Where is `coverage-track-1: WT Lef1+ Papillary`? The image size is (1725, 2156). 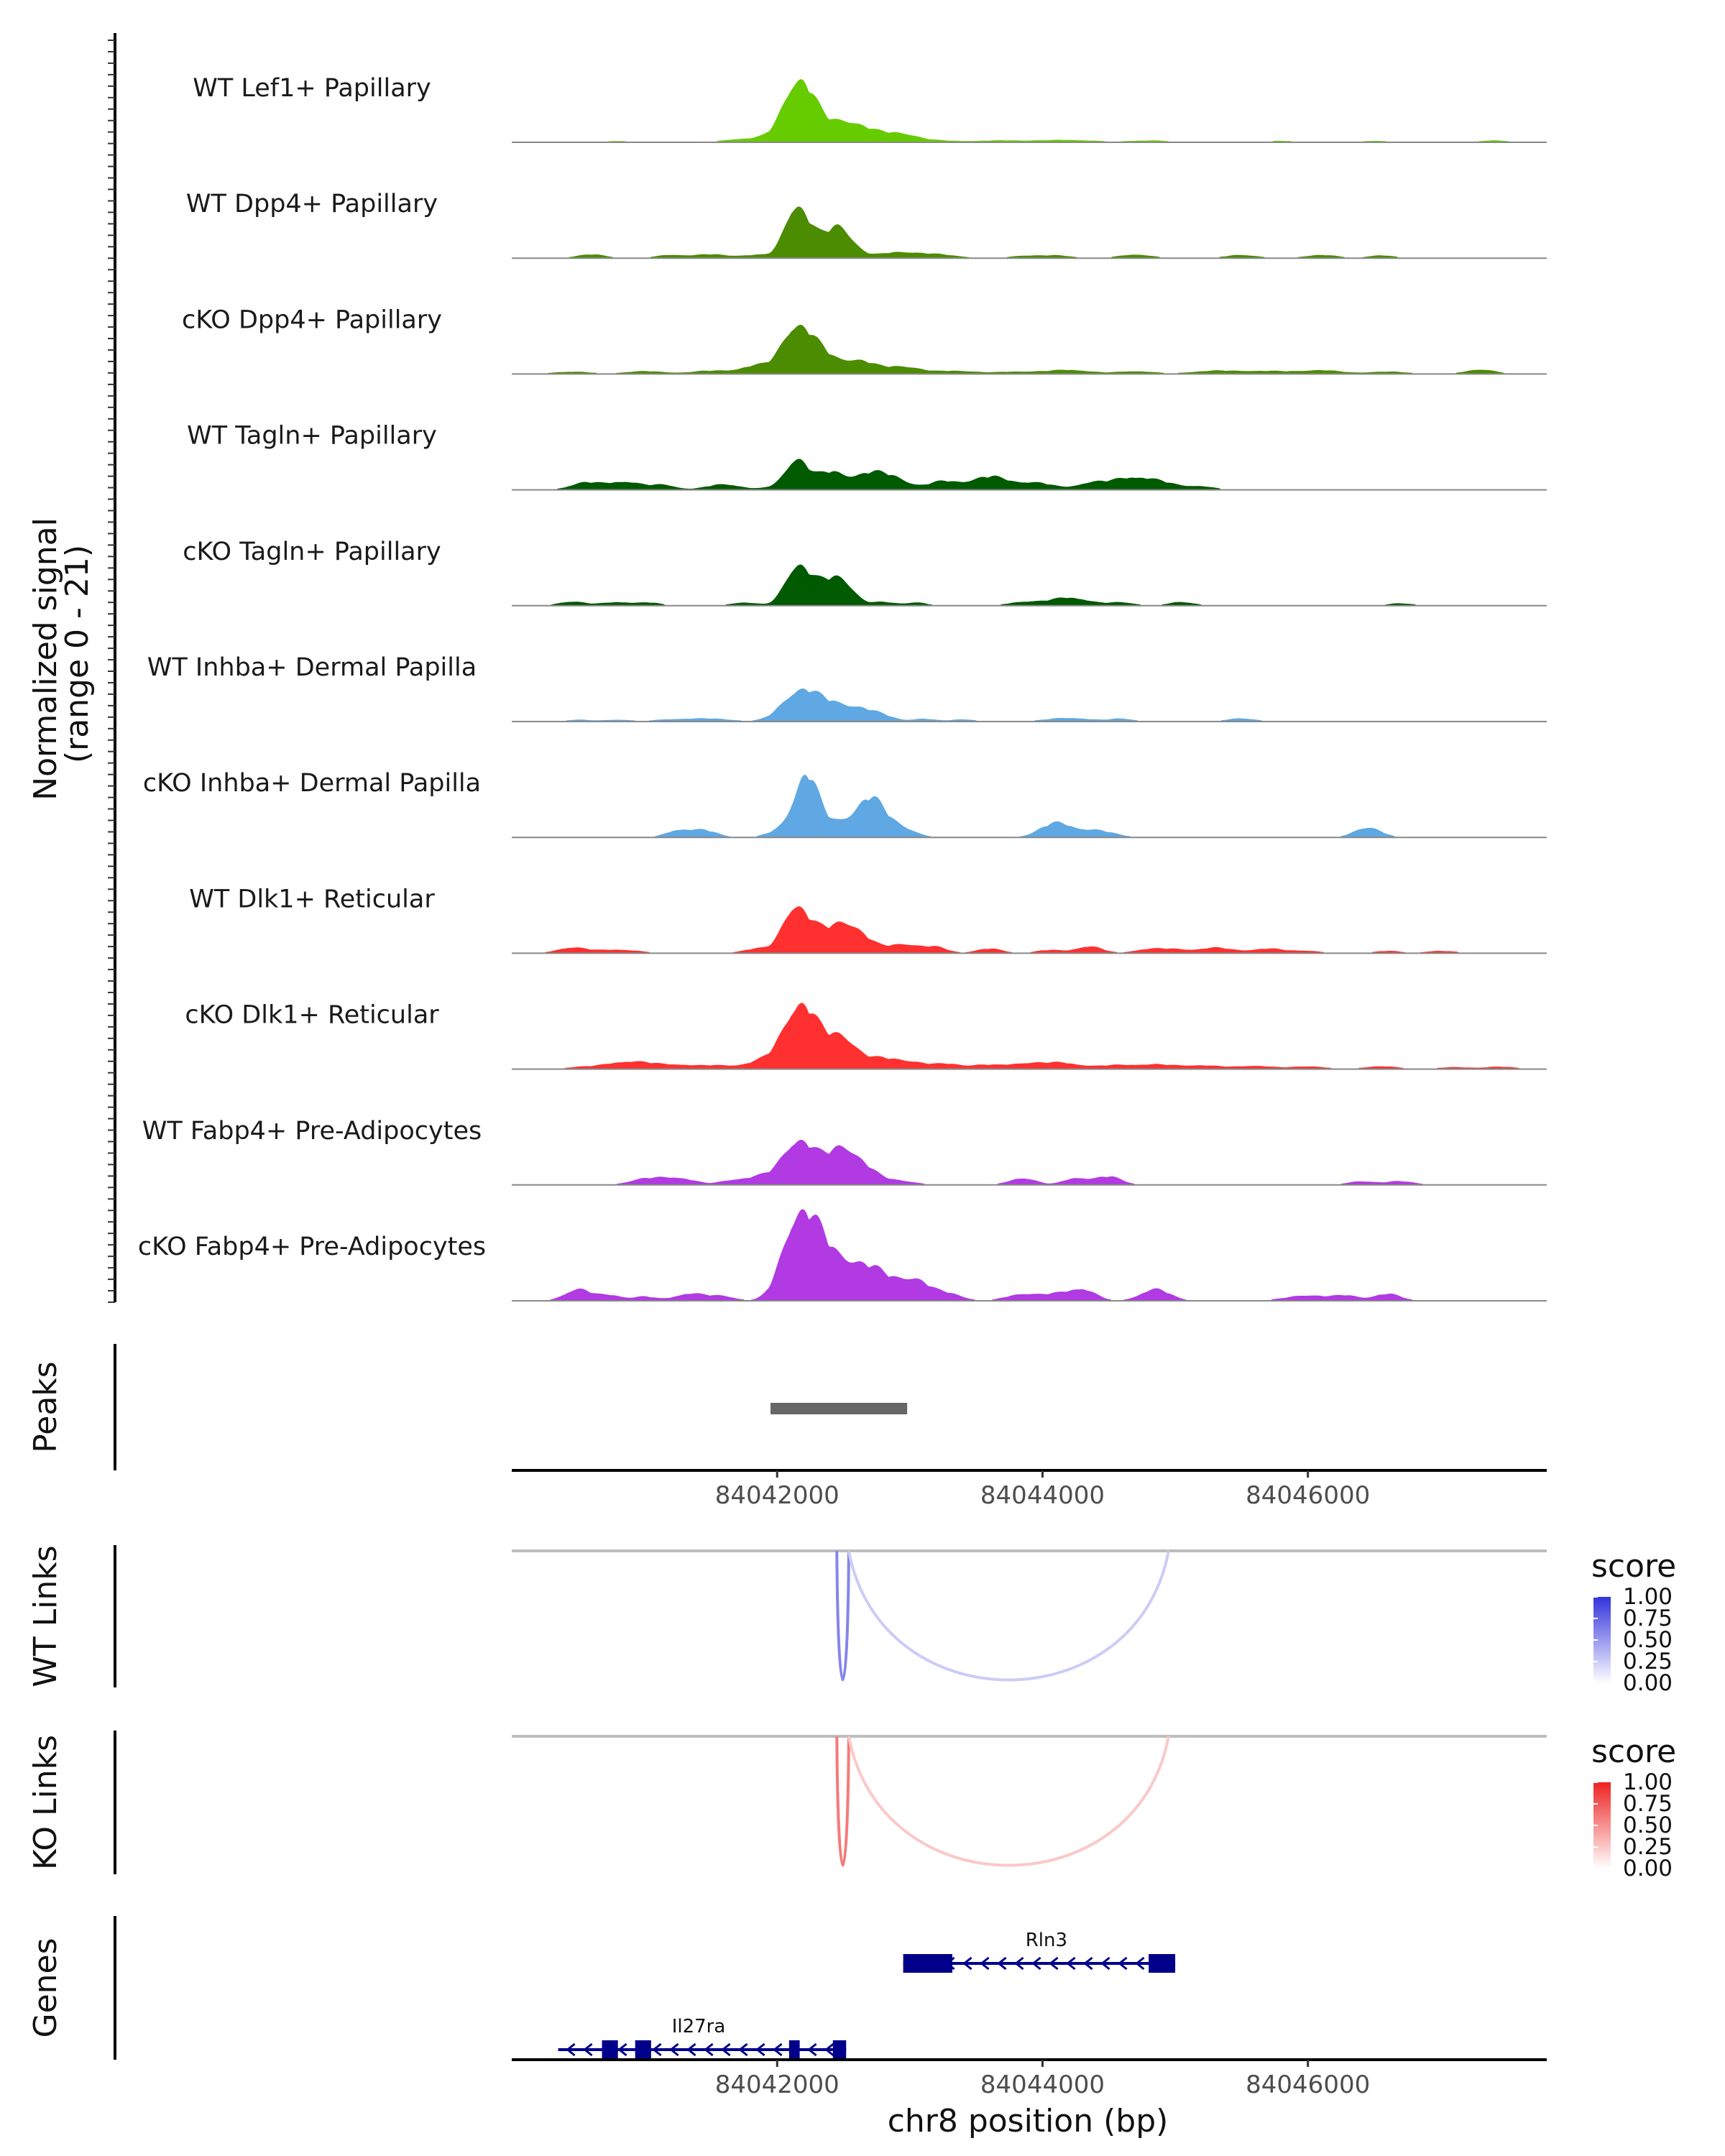
coverage-track-1: WT Lef1+ Papillary is located at coordinates (870, 108).